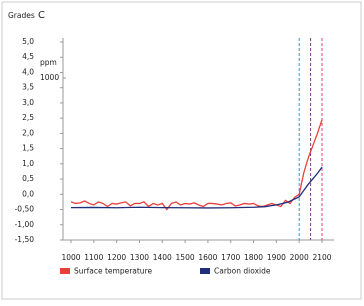 The height and width of the screenshot is (306, 364). Describe the element at coordinates (242, 271) in the screenshot. I see `legend-label: Carbon dioxide` at that location.